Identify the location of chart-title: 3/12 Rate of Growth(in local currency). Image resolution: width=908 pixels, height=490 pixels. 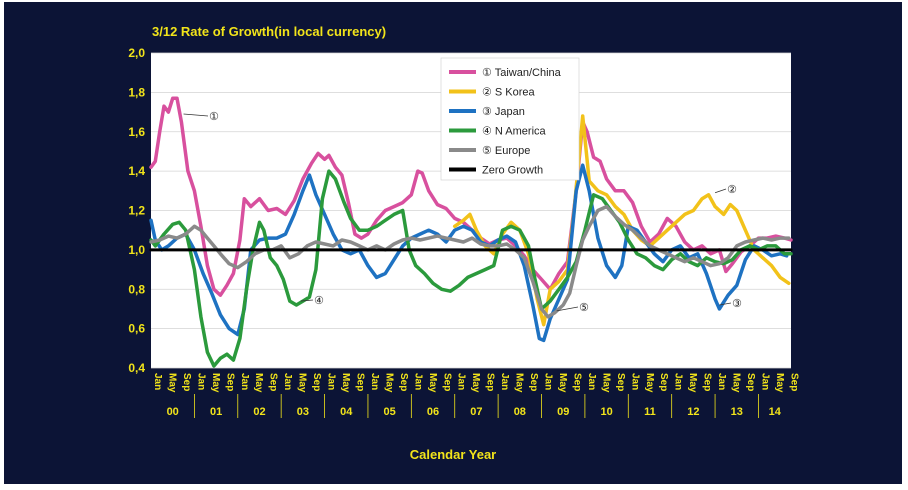
(269, 31).